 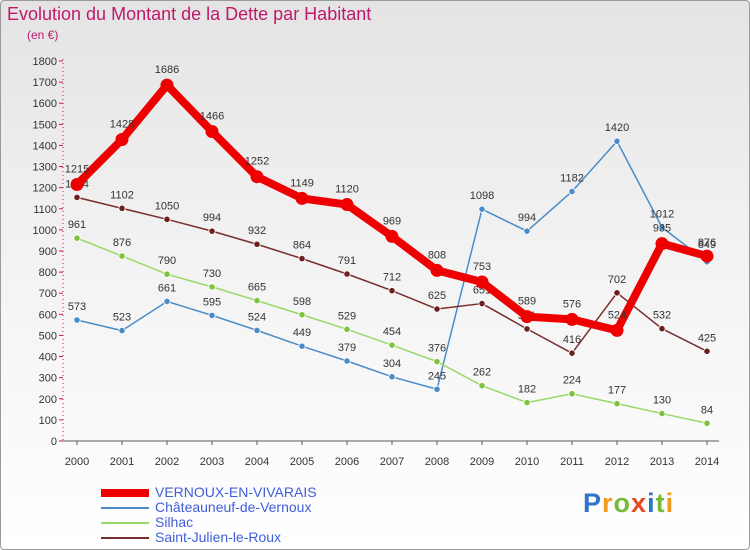 I want to click on proxiti-logo: Proxiti, so click(x=628, y=503).